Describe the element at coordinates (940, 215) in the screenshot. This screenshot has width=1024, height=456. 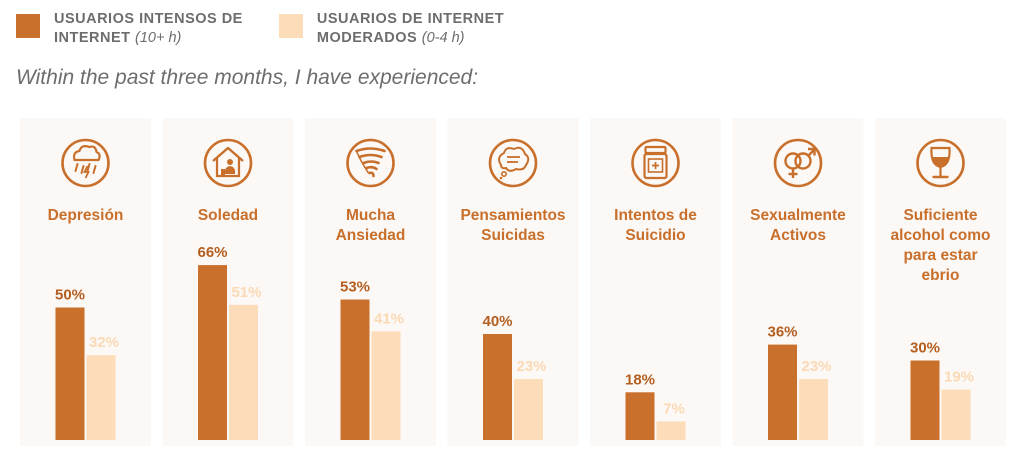
I see `category-label-line: Suficiente` at that location.